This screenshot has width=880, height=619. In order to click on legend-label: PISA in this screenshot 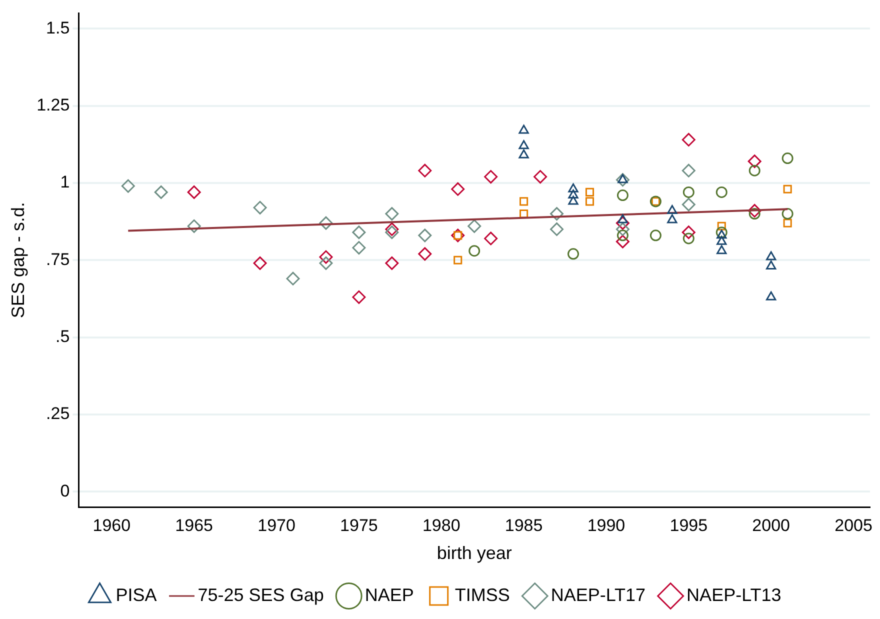, I will do `click(136, 594)`.